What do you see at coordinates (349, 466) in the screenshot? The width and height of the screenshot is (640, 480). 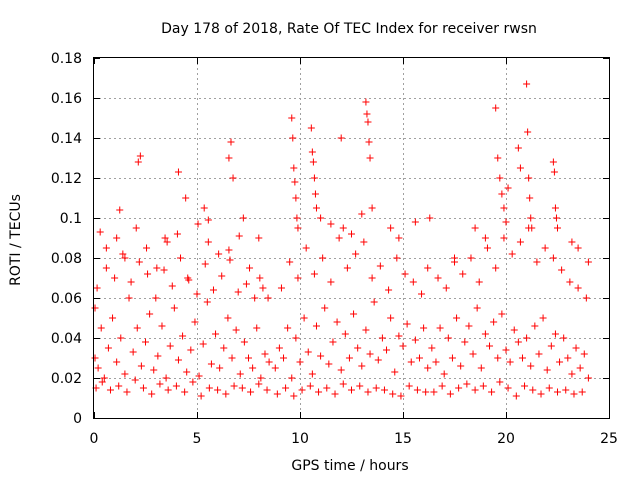 I see `x-axis-label: GPS time / hours` at bounding box center [349, 466].